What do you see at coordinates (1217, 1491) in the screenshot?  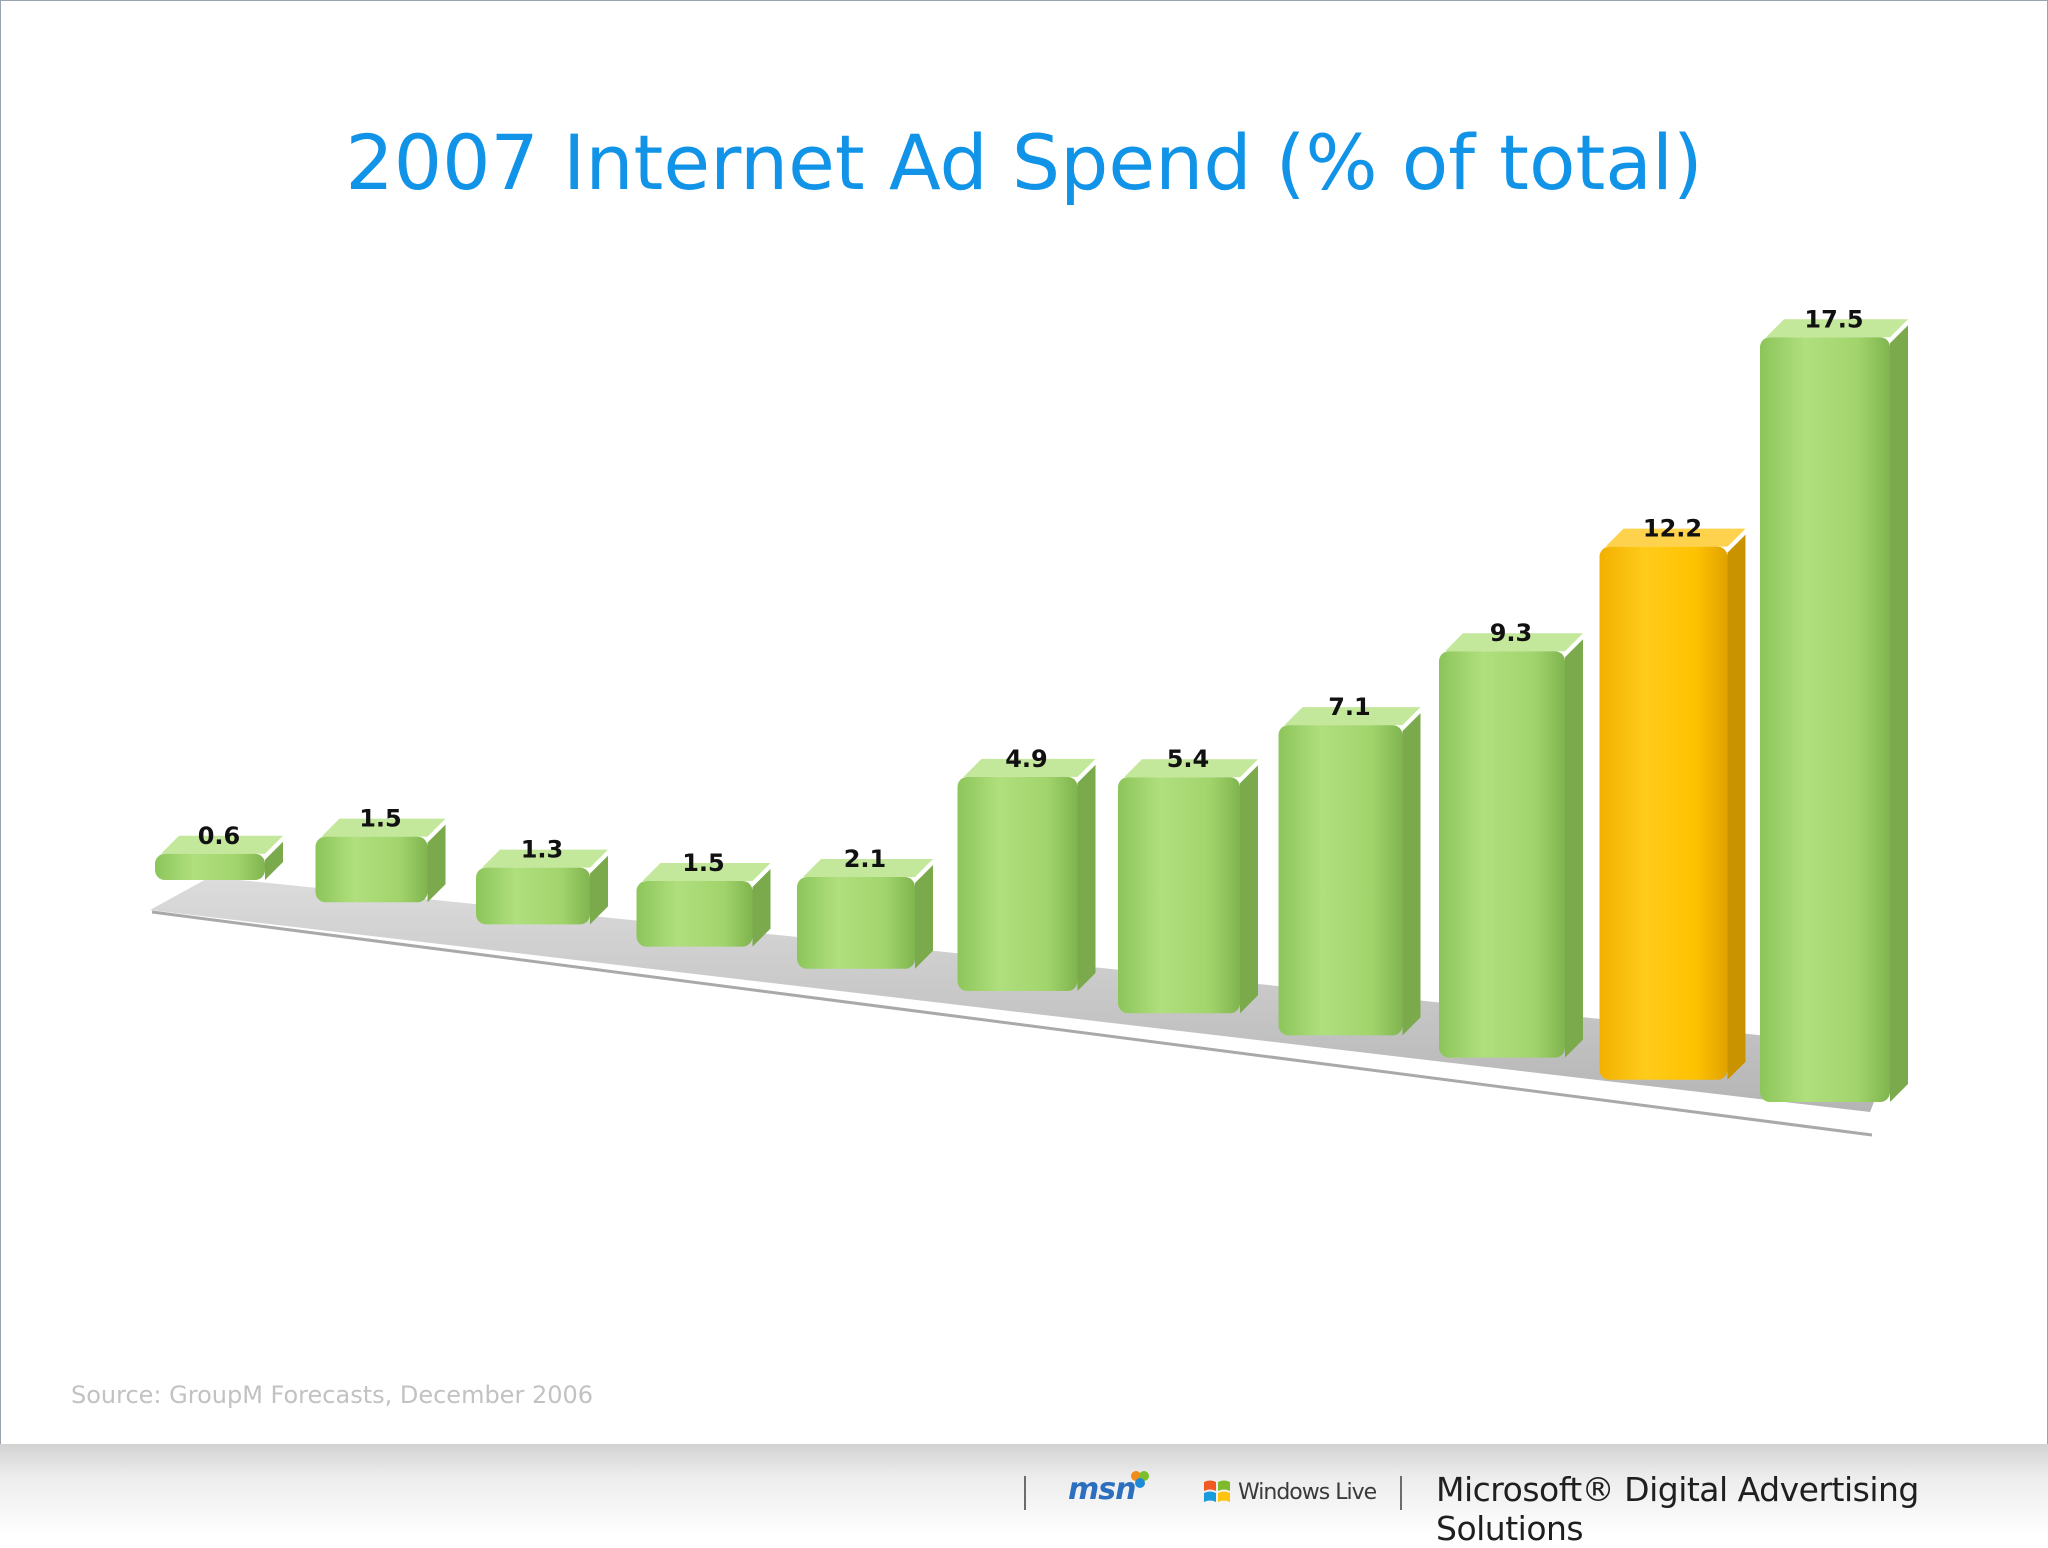 I see `windows-flag-icon` at bounding box center [1217, 1491].